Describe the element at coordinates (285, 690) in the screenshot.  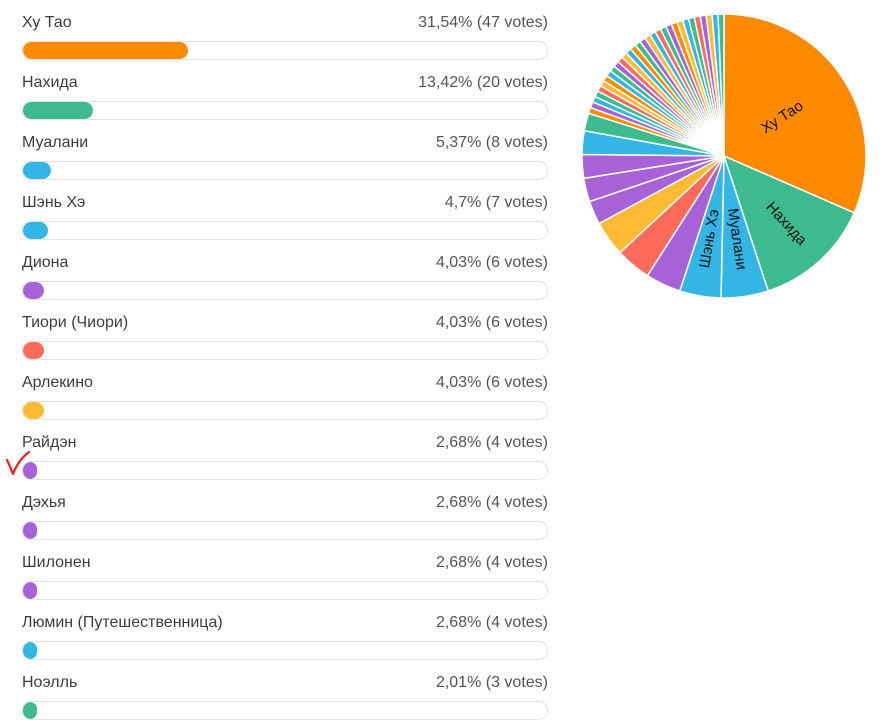
I see `poll-row: Ноэлль 2,01% (3 votes)` at that location.